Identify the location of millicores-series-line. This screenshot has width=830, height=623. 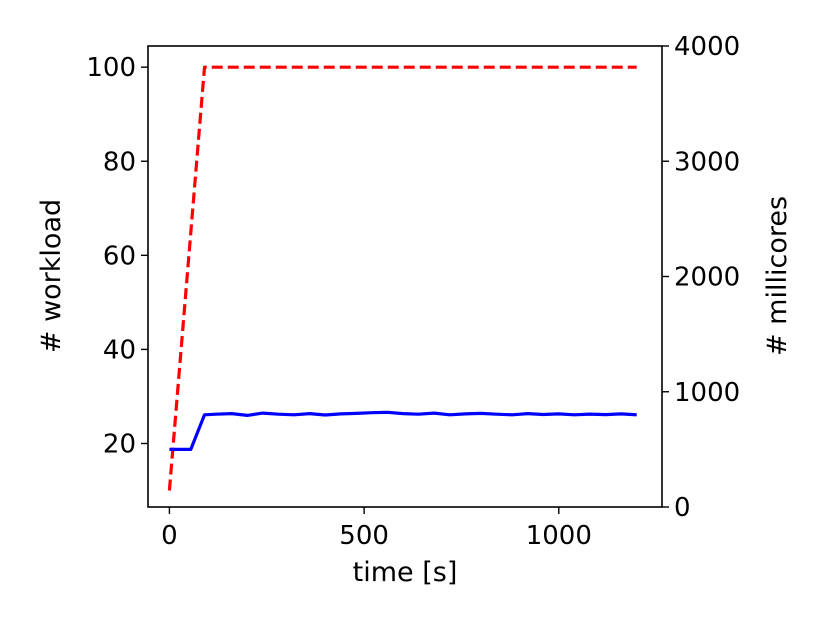
(403, 430).